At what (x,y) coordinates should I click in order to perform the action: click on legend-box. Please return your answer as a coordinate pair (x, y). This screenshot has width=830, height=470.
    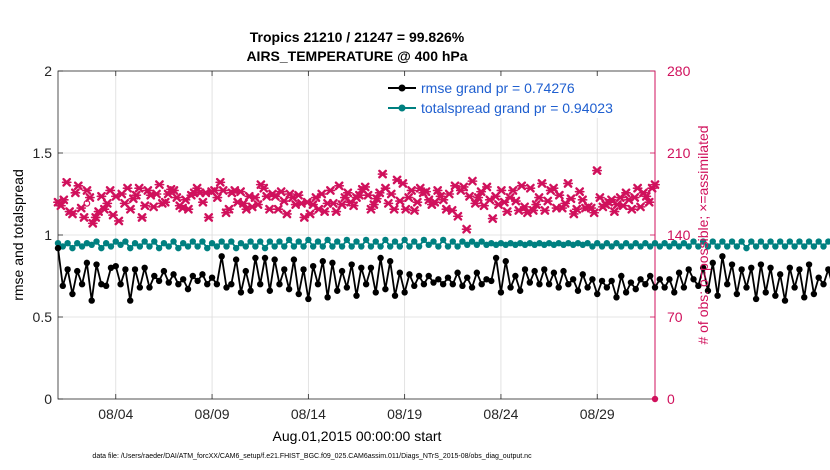
    Looking at the image, I should click on (517, 97).